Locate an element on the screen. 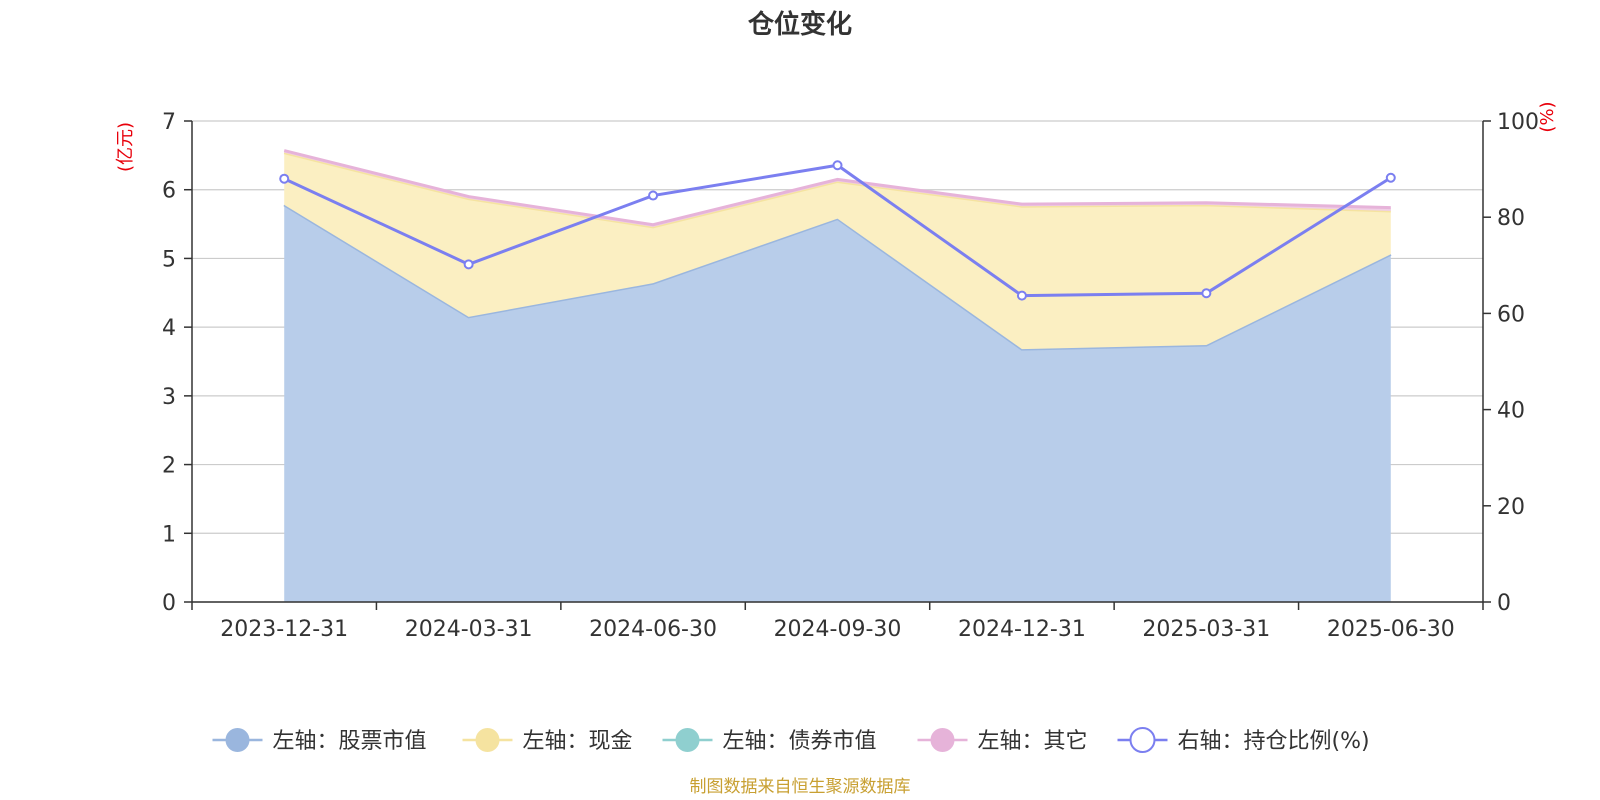 This screenshot has height=800, width=1600. left-tick-label: 0 is located at coordinates (169, 603).